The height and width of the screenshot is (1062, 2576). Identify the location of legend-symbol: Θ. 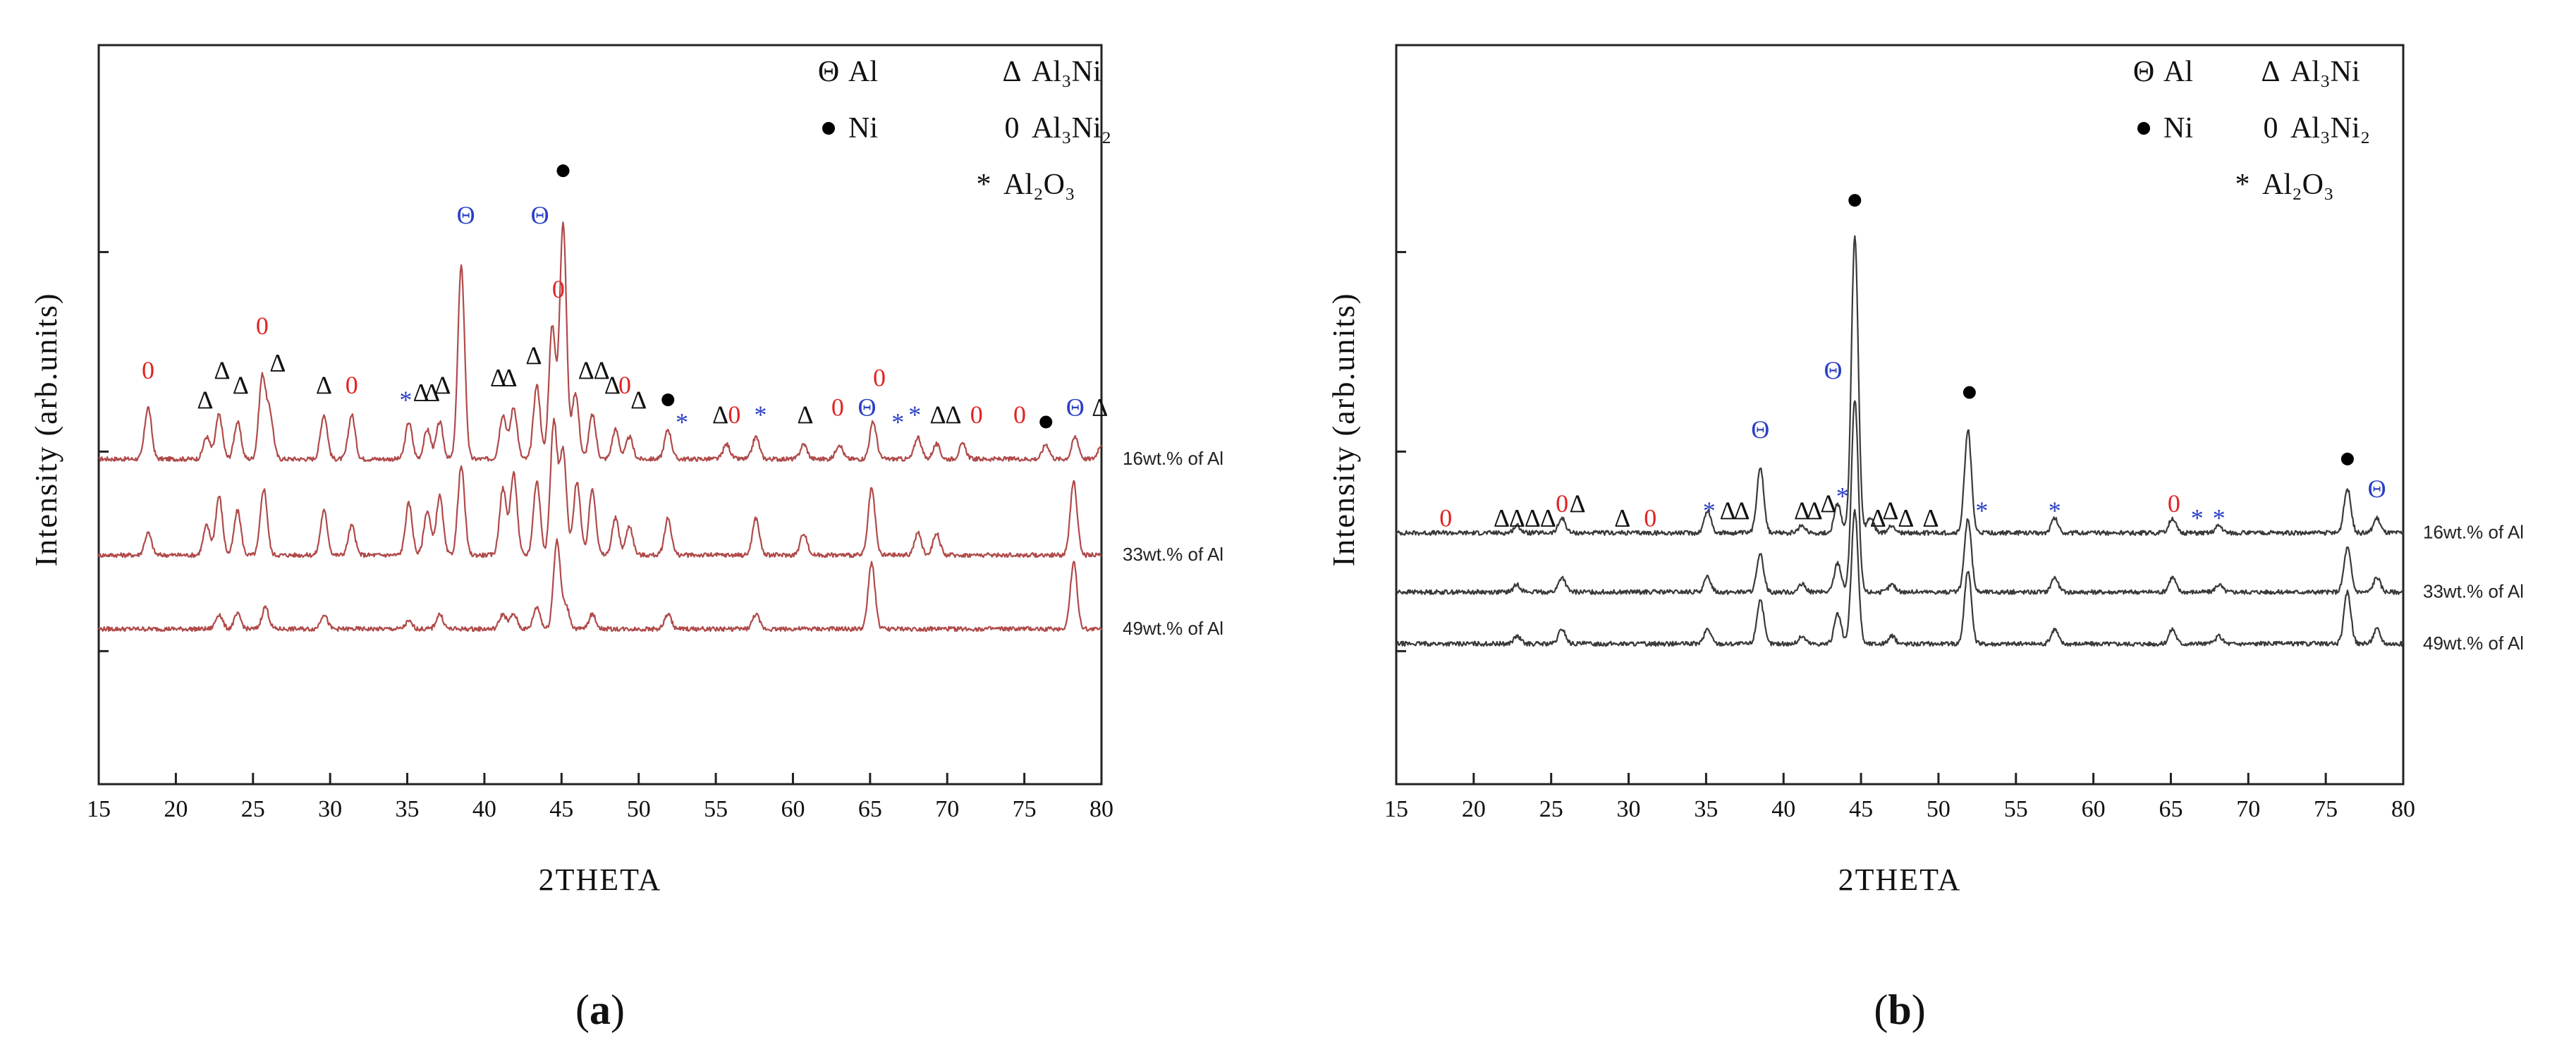
(829, 72).